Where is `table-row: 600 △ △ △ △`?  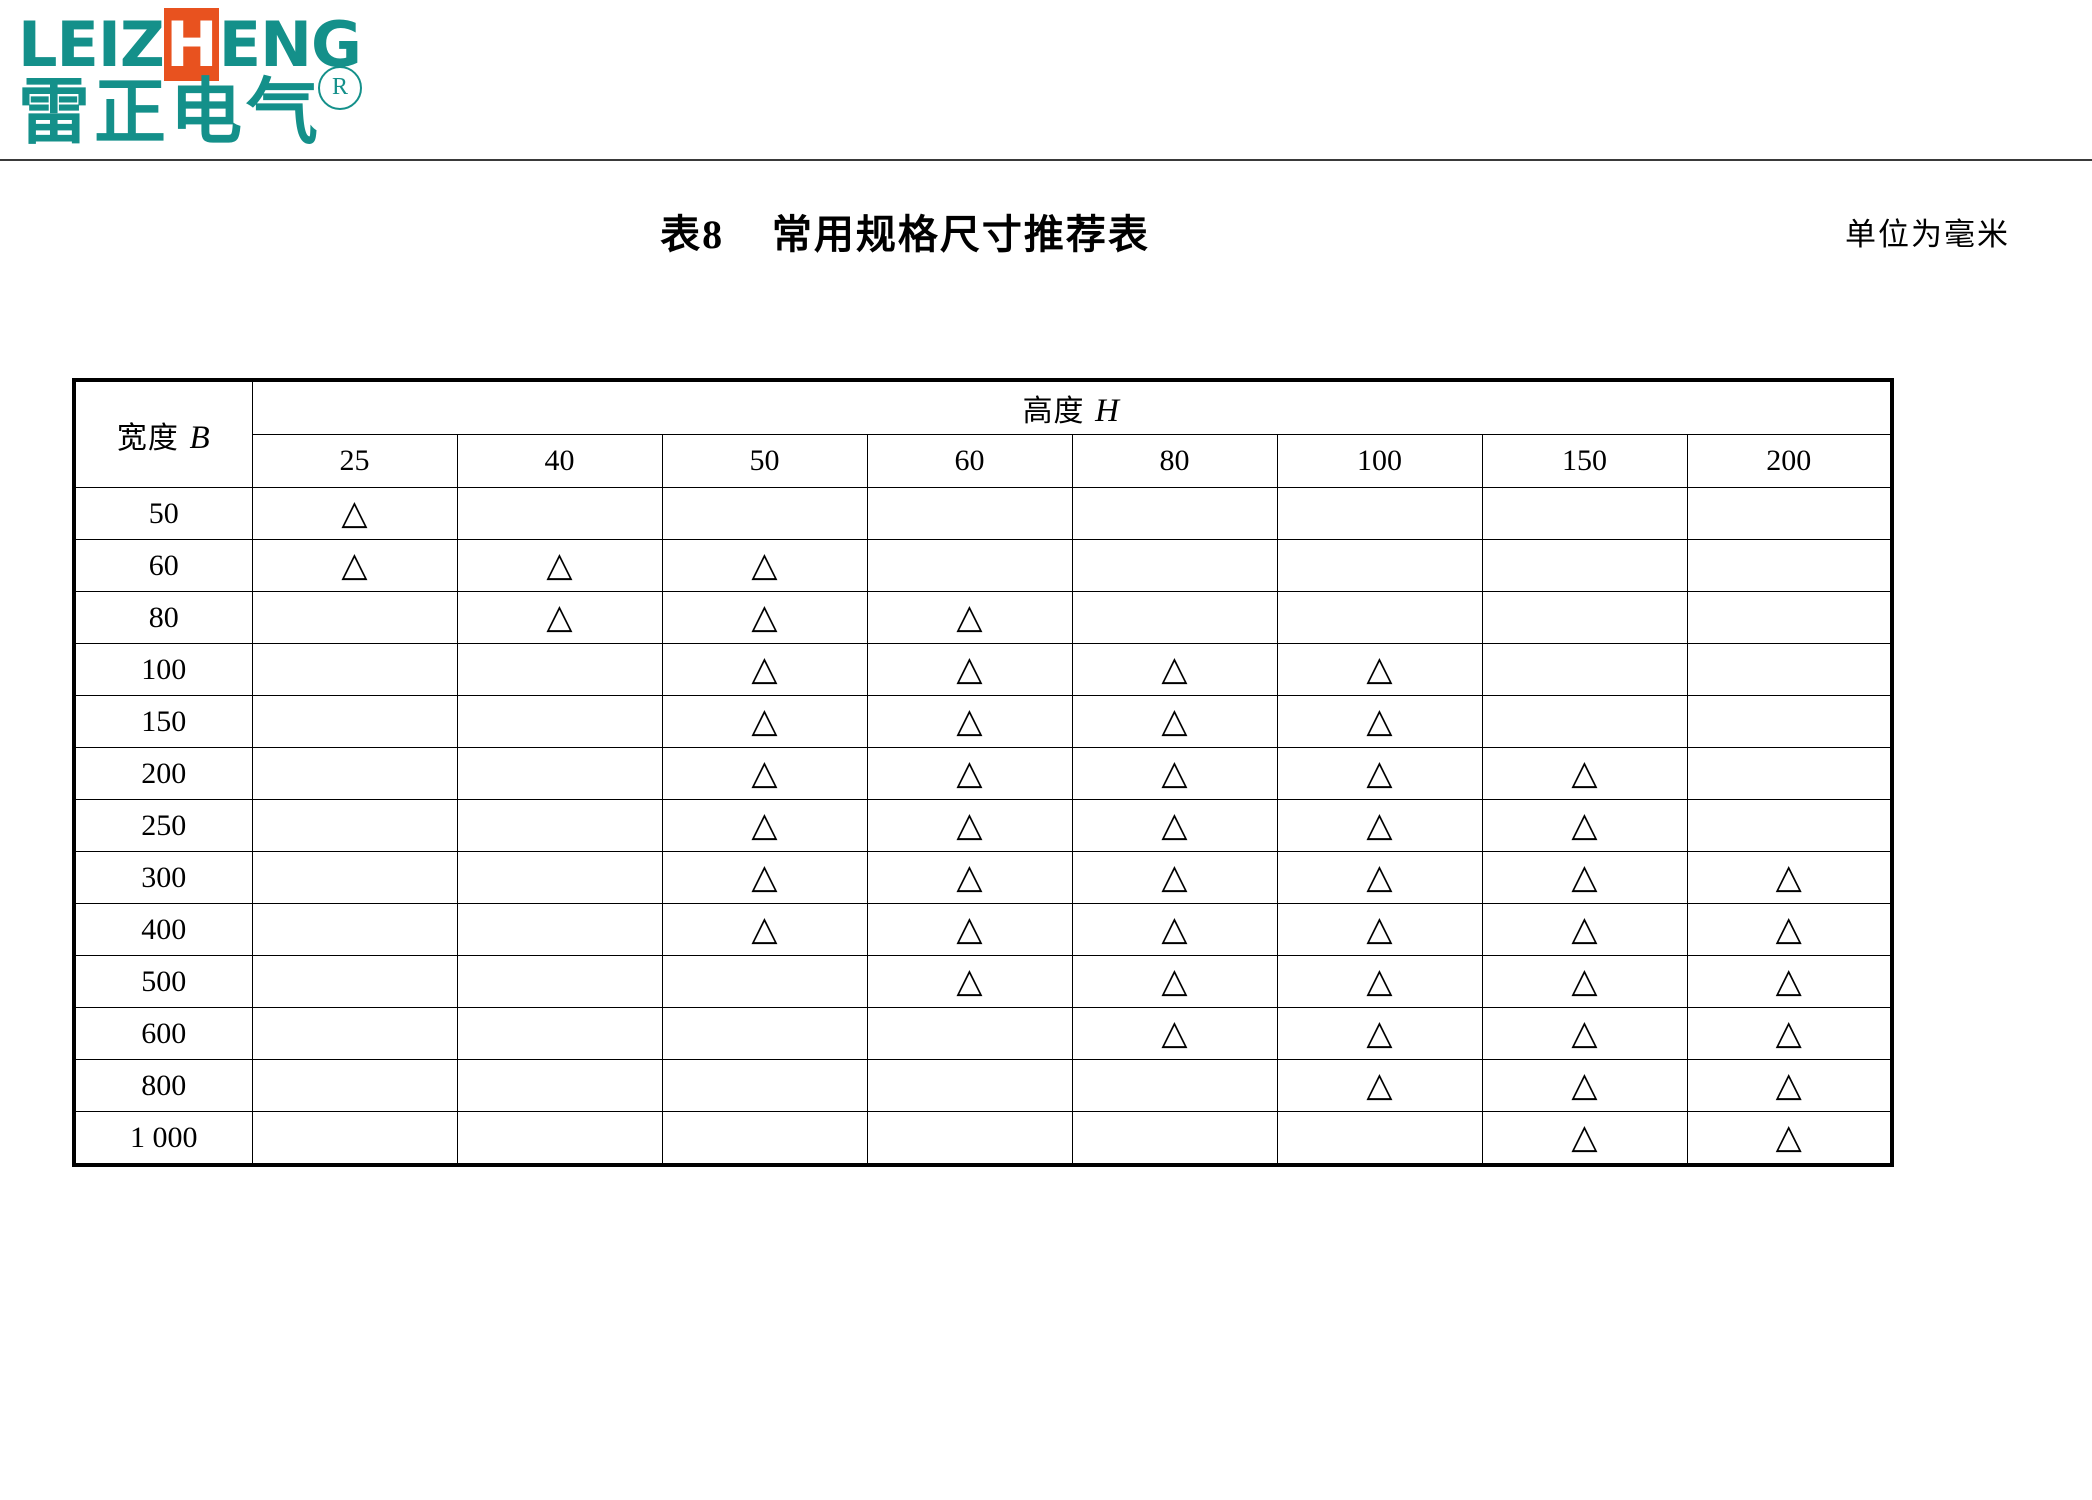
table-row: 600 △ △ △ △ is located at coordinates (983, 1033).